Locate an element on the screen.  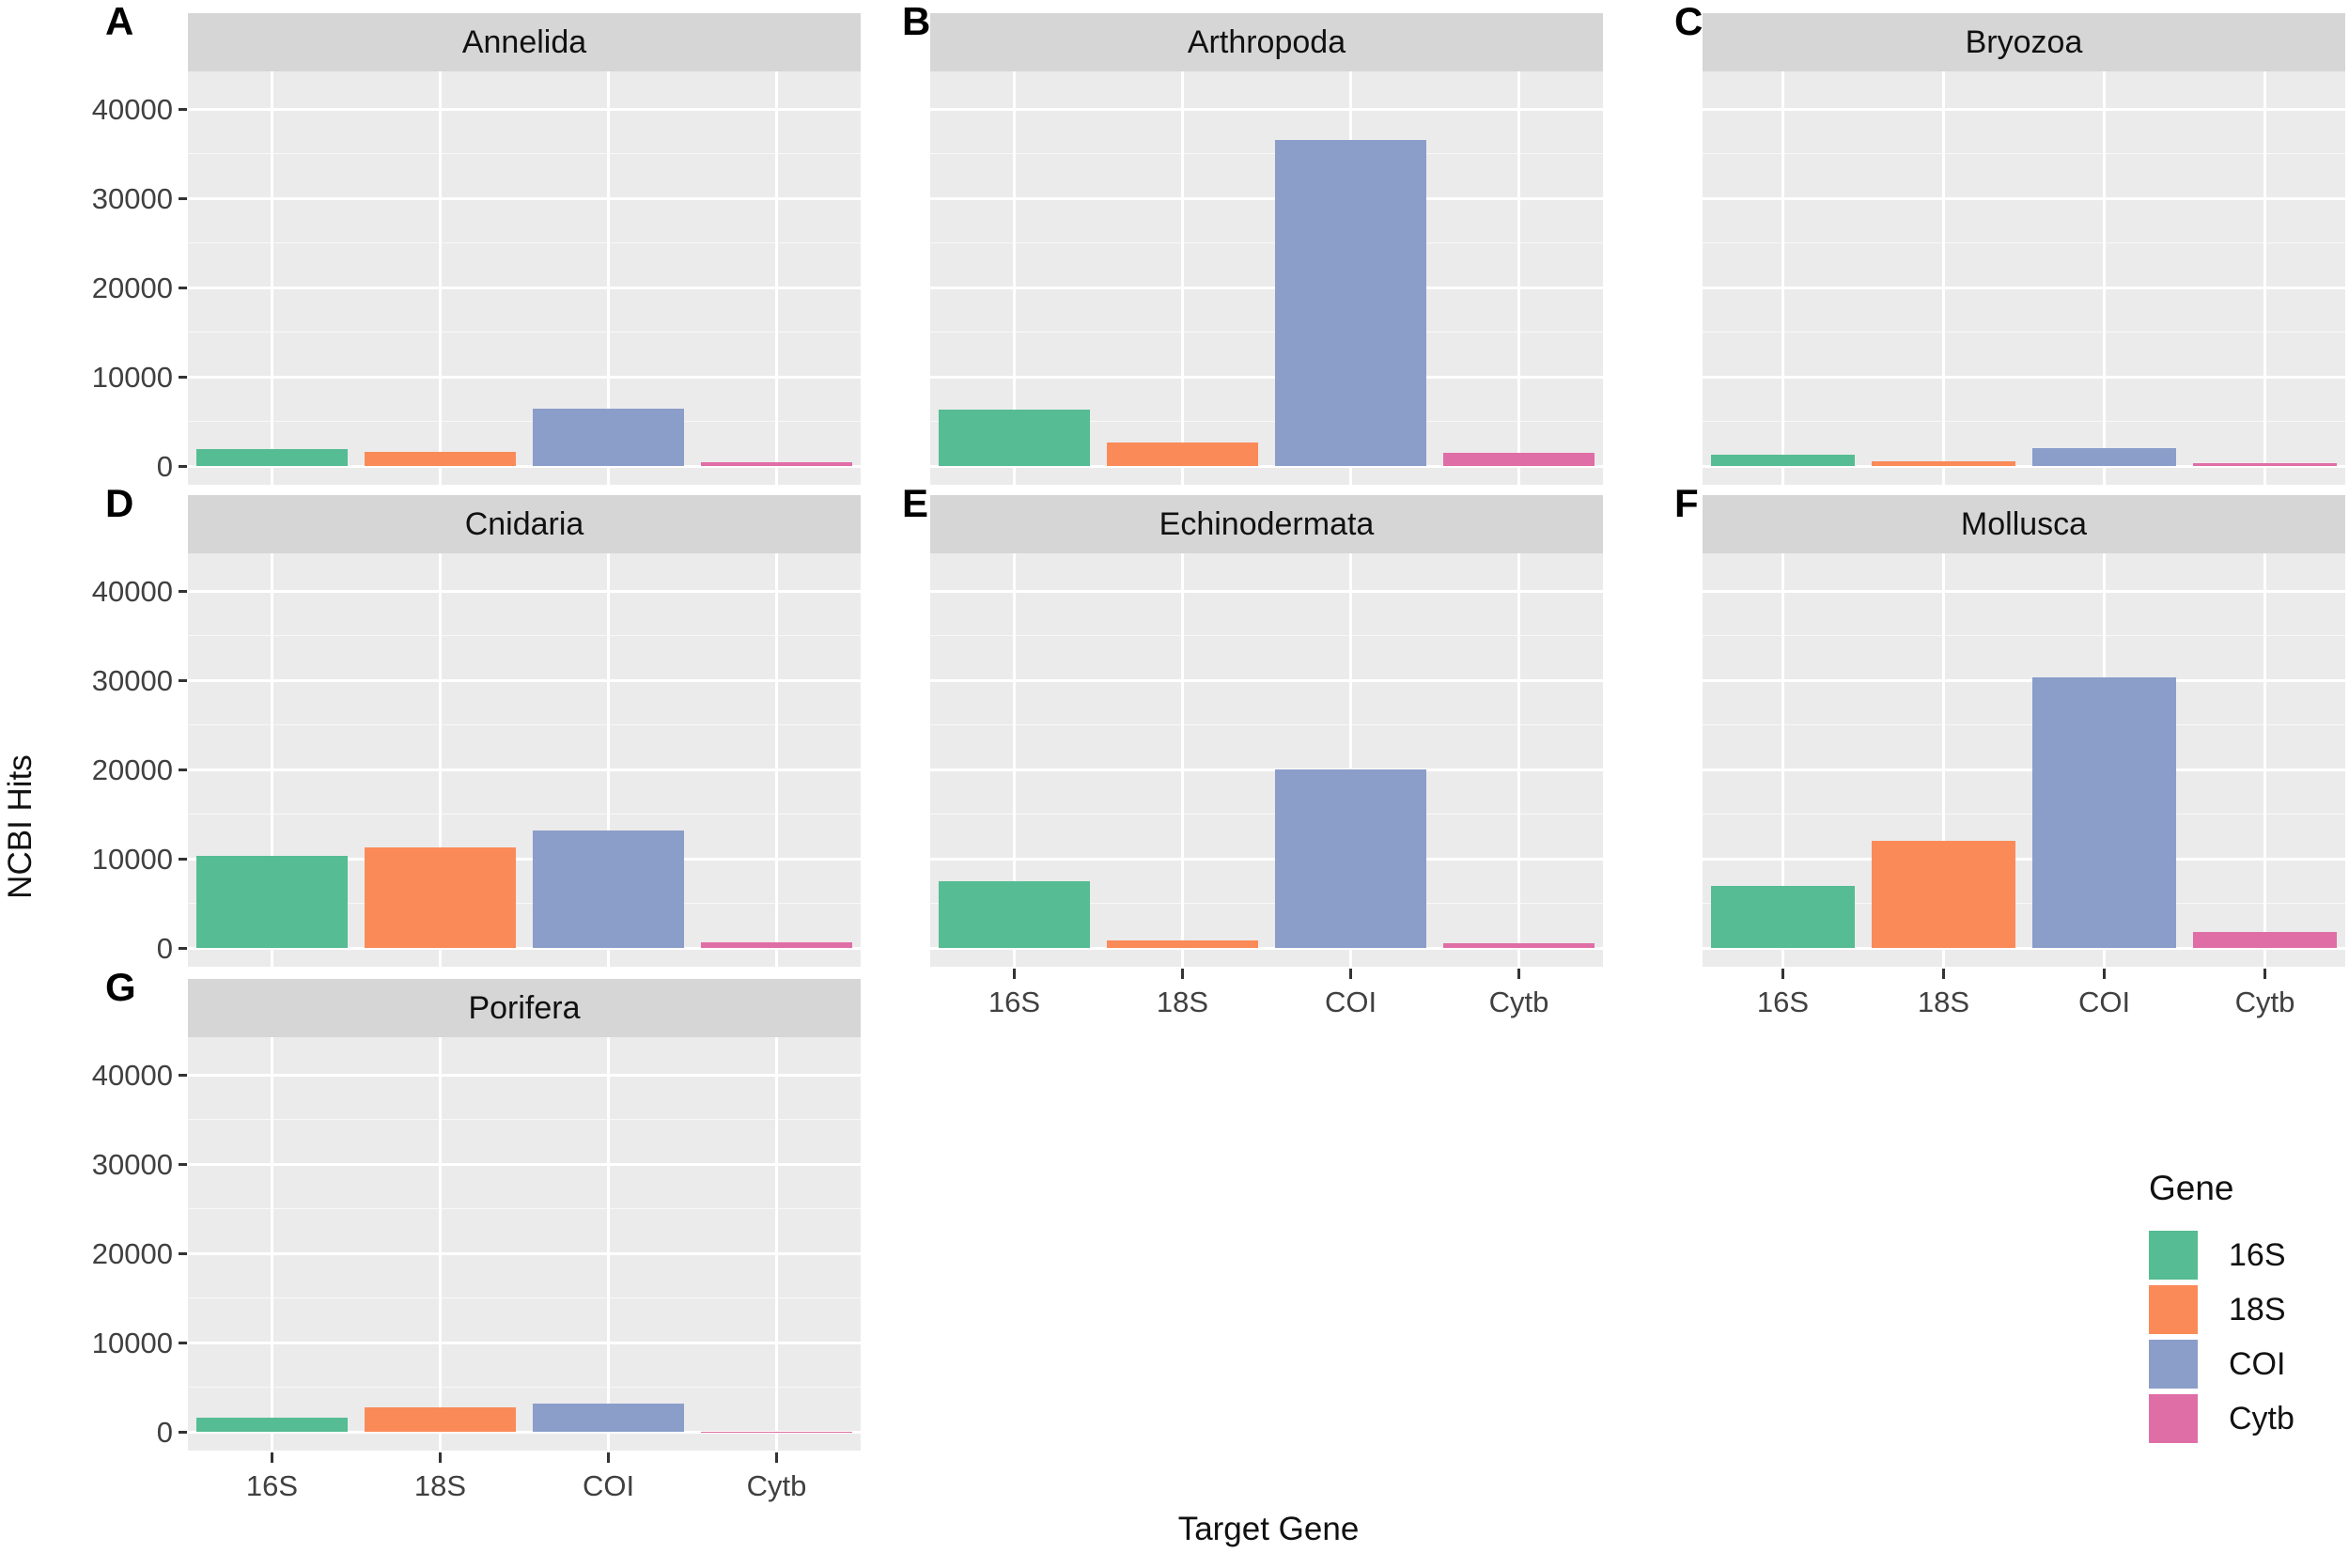
facet-plot-area-cnidaria is located at coordinates (524, 760).